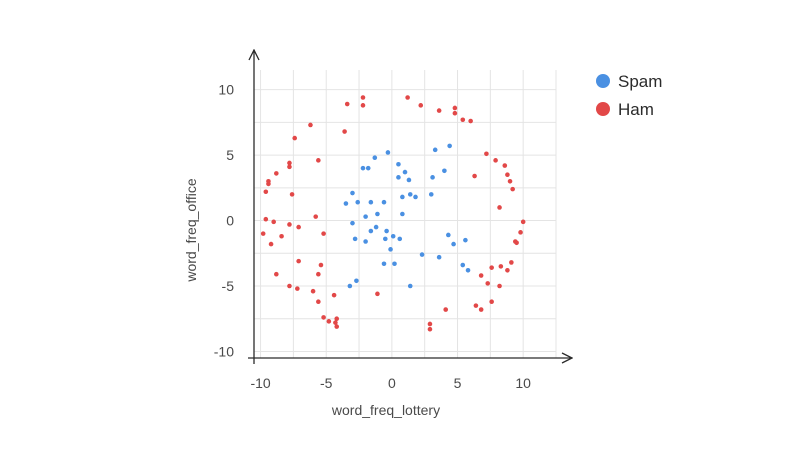 This screenshot has width=800, height=450. What do you see at coordinates (390, 383) in the screenshot?
I see `x-tick-labels: -10 -5 0 5 10` at bounding box center [390, 383].